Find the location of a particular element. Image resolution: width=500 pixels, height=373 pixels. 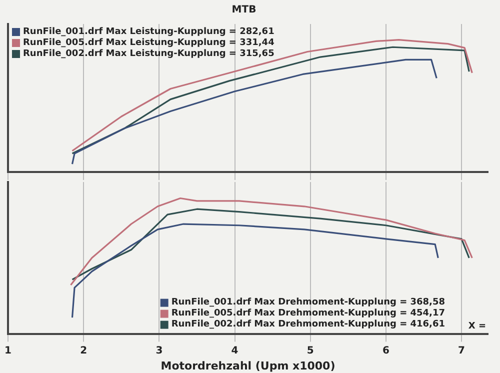

legend-label: RunFile_002.drf Max Leistung-Kupplung = 315,65 is located at coordinates (148, 53).